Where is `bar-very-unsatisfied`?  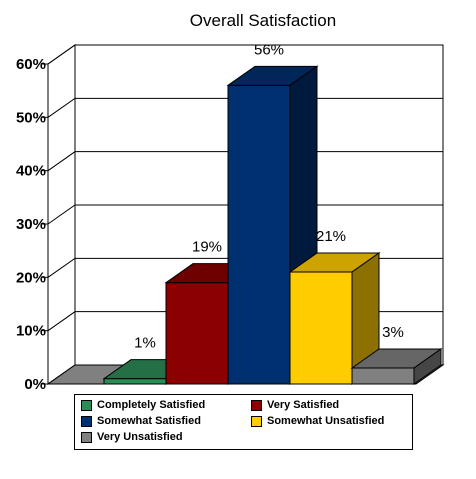 bar-very-unsatisfied is located at coordinates (396, 366).